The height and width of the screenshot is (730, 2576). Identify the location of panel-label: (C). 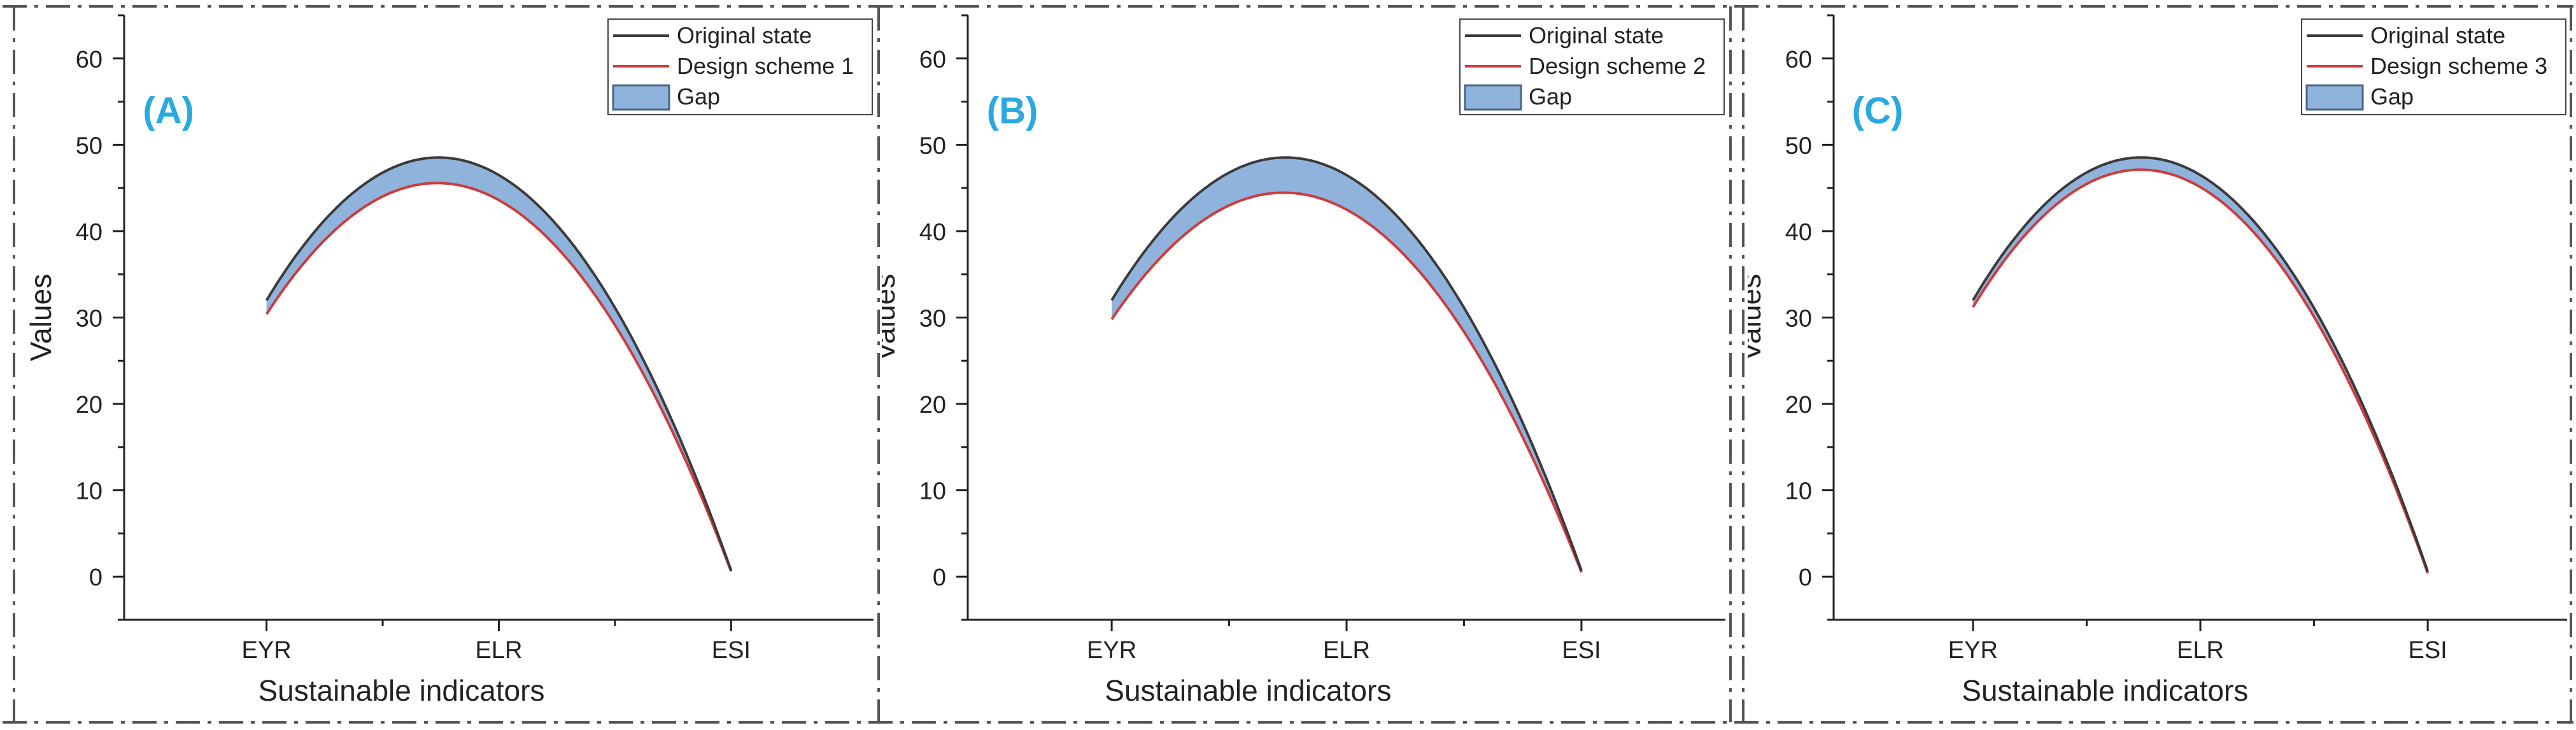
(1878, 111).